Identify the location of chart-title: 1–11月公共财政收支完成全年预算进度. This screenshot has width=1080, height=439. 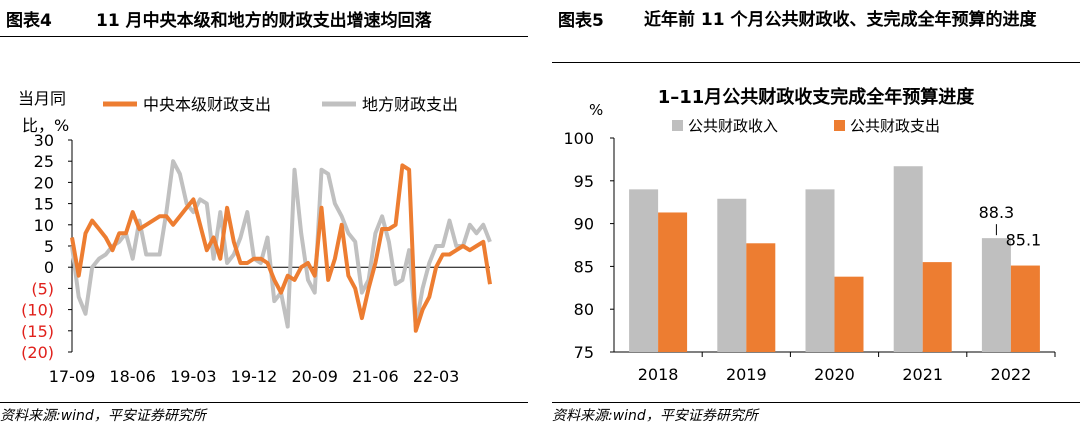
(817, 97).